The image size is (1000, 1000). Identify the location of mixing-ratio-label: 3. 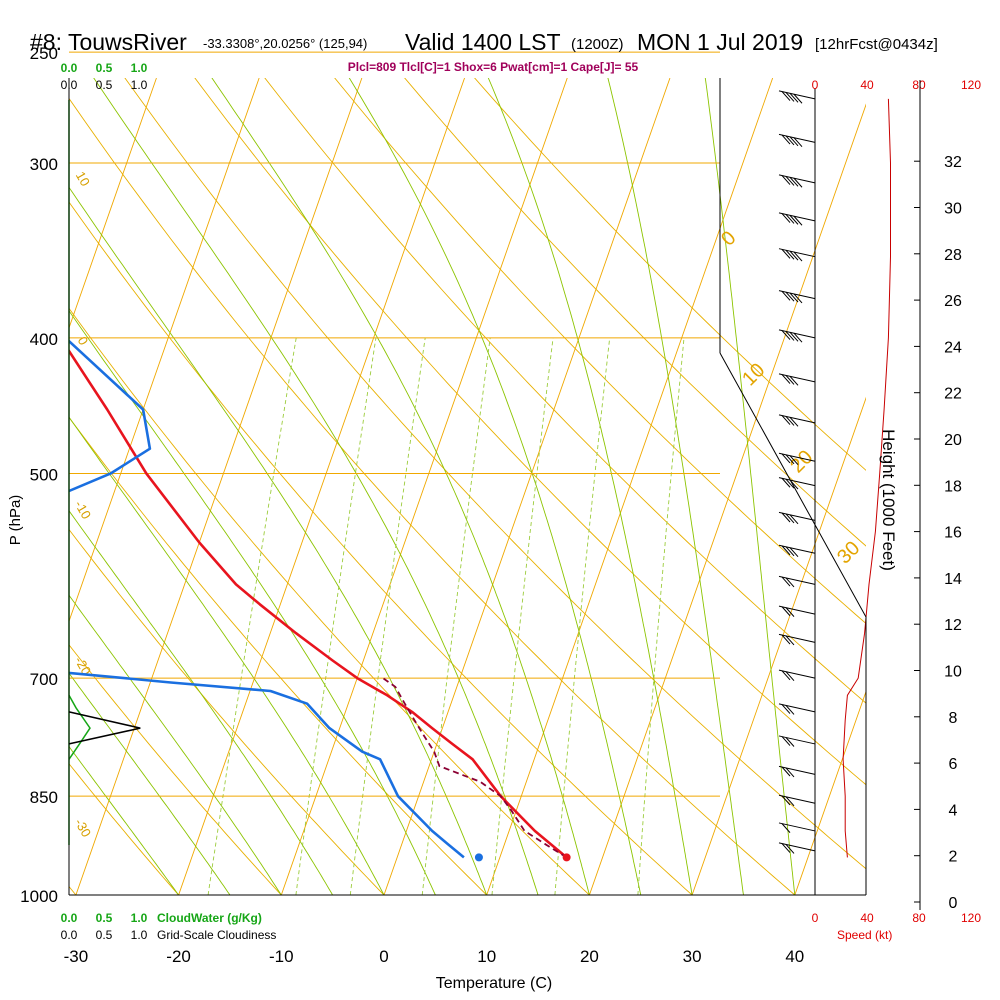
(362, 909).